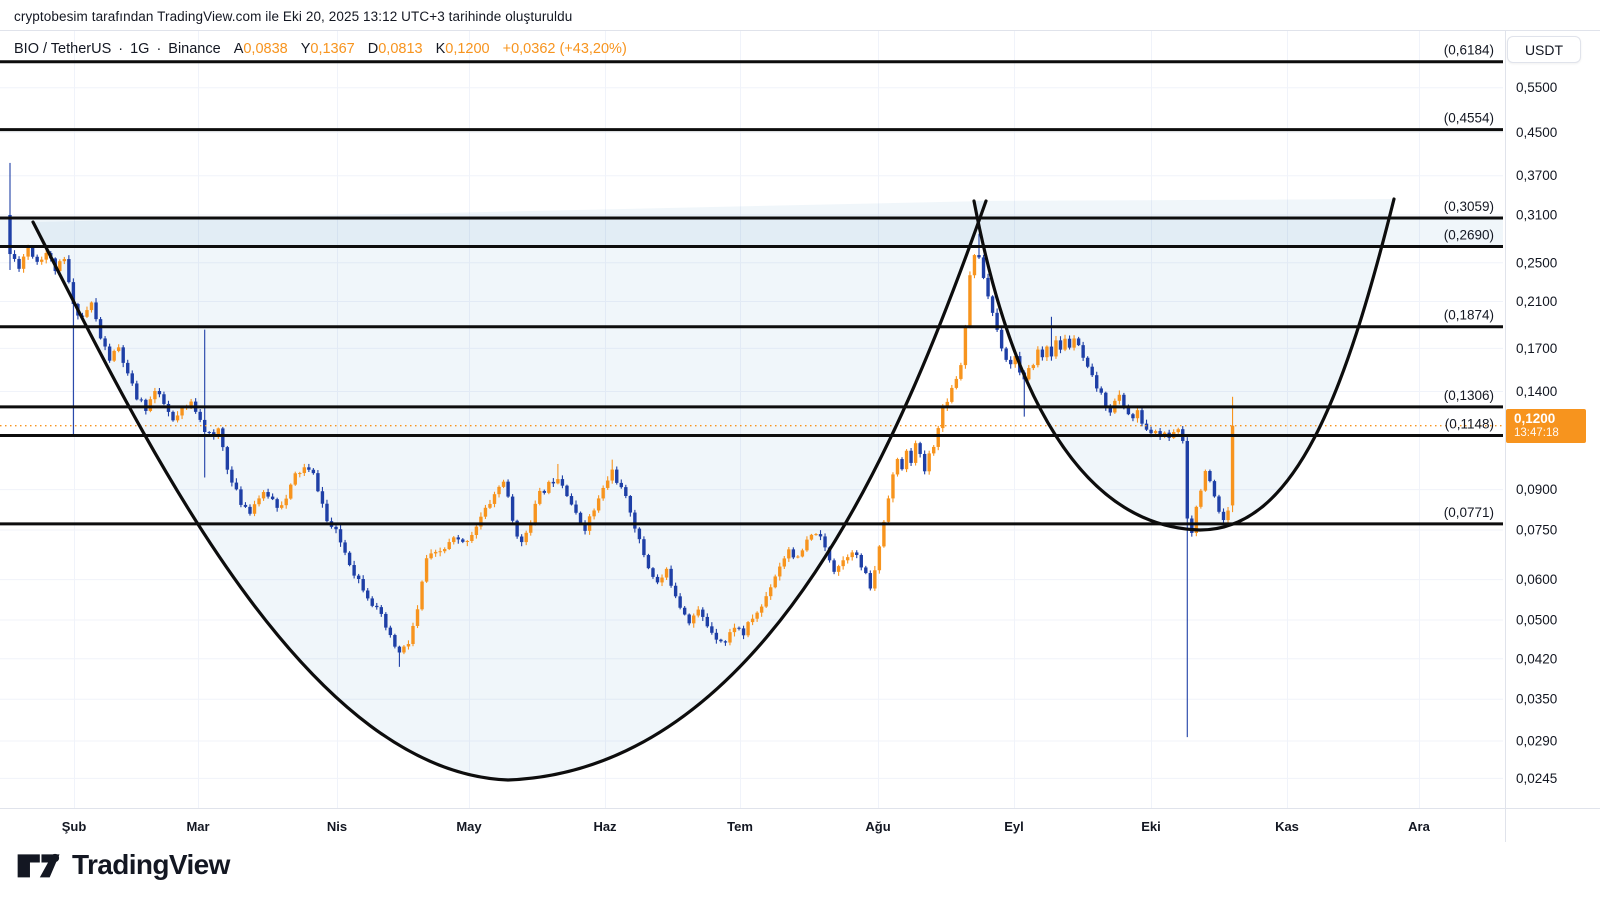 This screenshot has width=1600, height=916. What do you see at coordinates (1287, 826) in the screenshot?
I see `month-label: Kas` at bounding box center [1287, 826].